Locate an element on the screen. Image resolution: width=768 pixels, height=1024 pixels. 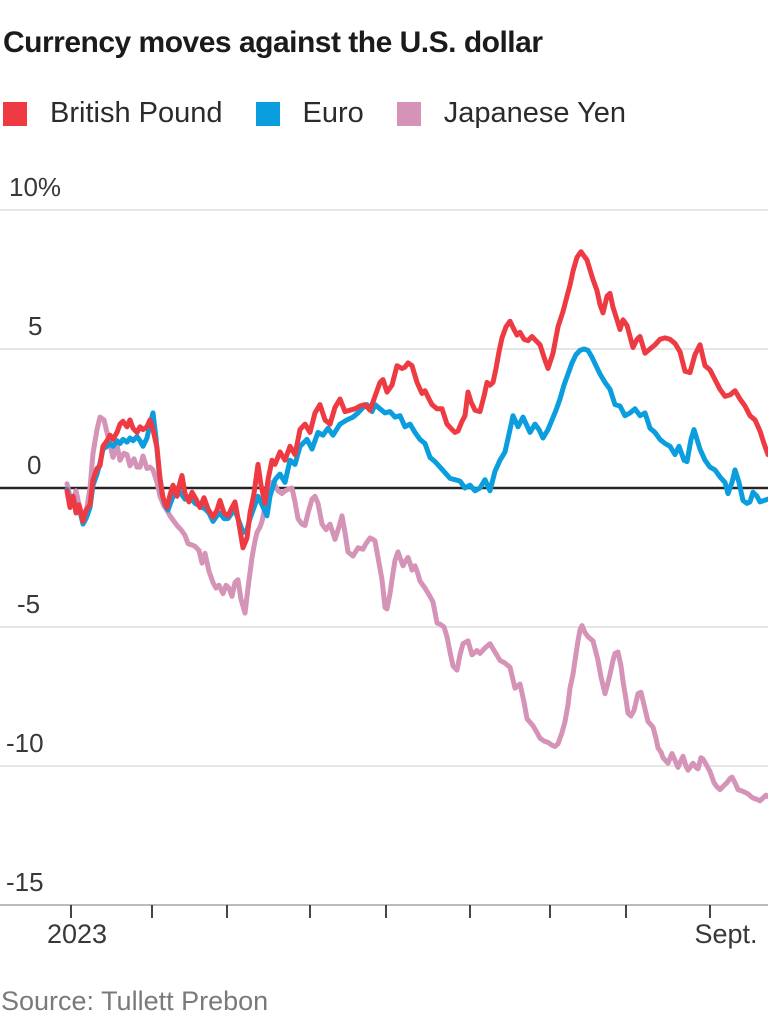
y-axis-label-5: 5 is located at coordinates (35, 326).